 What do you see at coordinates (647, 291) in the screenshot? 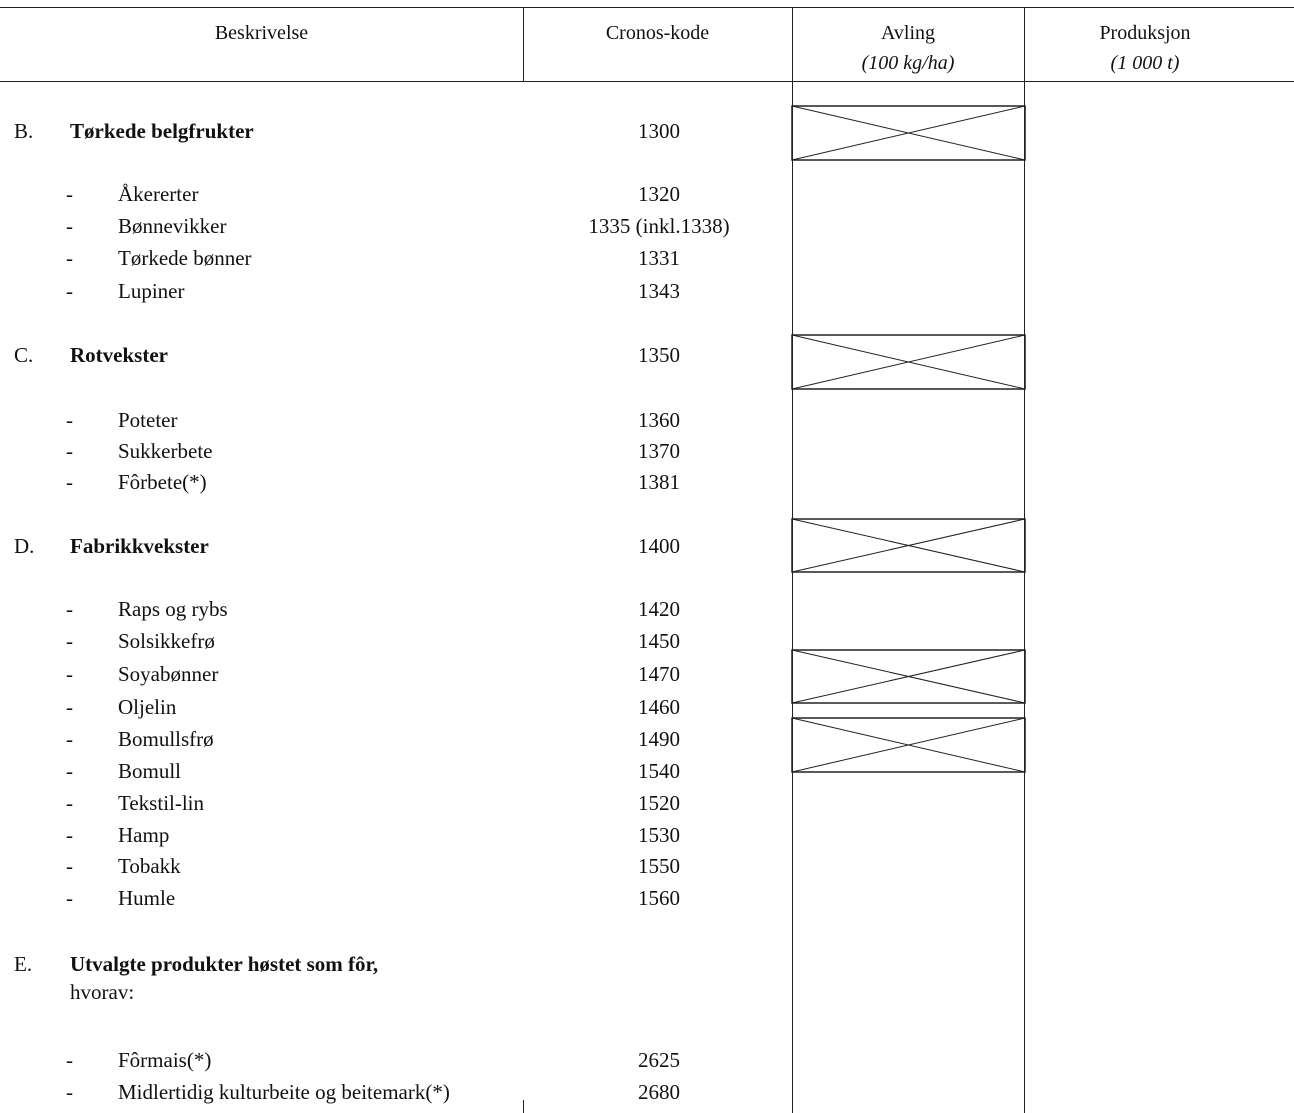
I see `table-row: - Lupiner 1343` at bounding box center [647, 291].